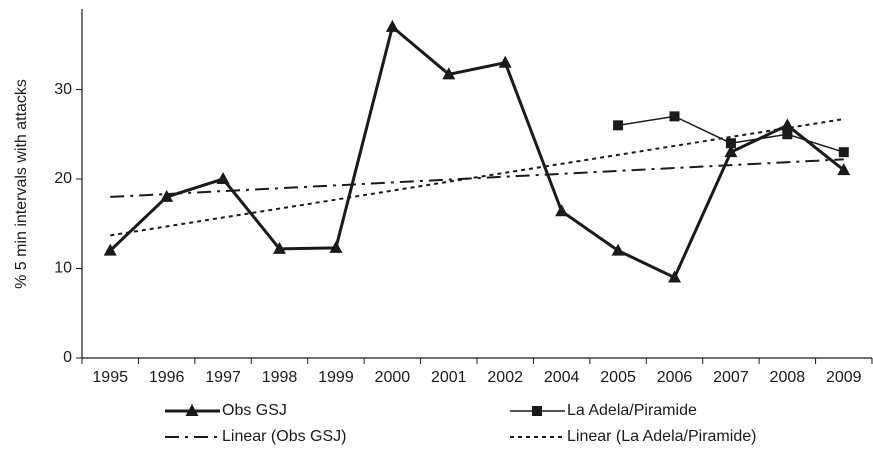  Describe the element at coordinates (632, 410) in the screenshot. I see `legend-label: La Adela/Piramide` at that location.